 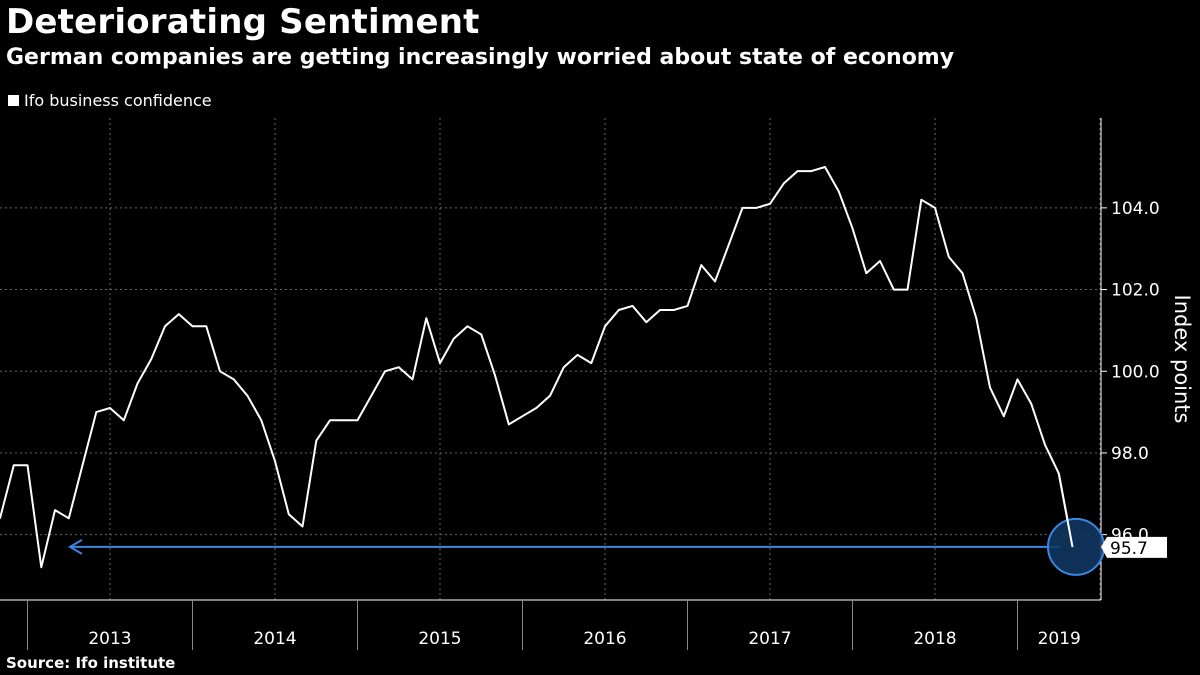 I want to click on series-last-segment, so click(x=1065, y=510).